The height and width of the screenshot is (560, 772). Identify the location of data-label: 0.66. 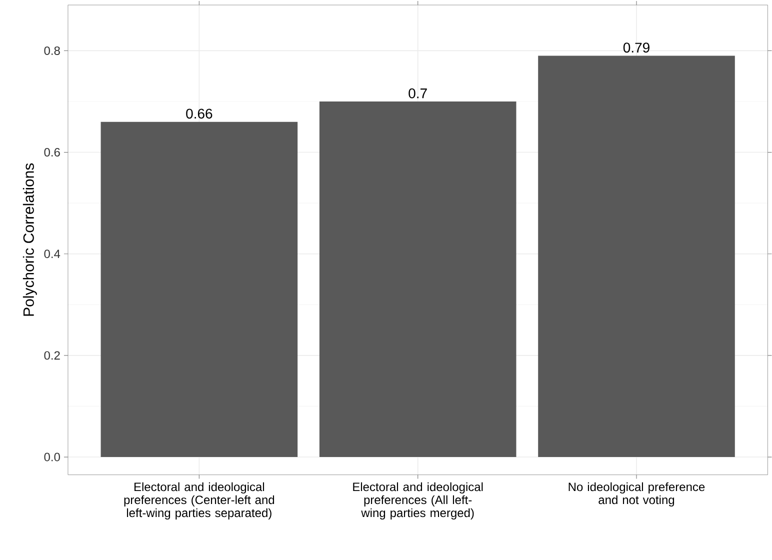
(199, 113).